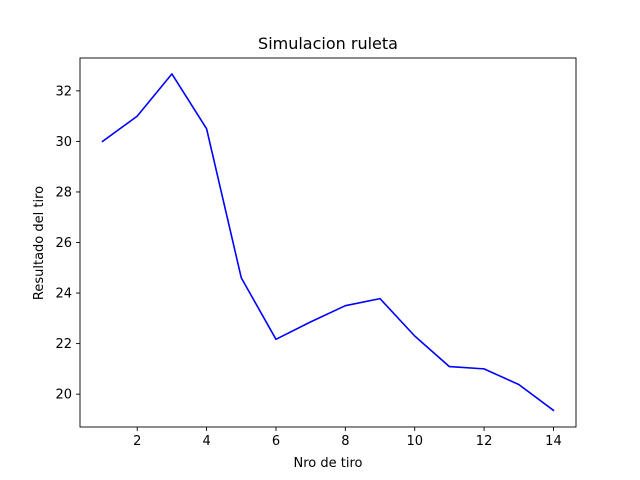 This screenshot has height=480, width=640. What do you see at coordinates (63, 294) in the screenshot?
I see `y-tick-label: 24` at bounding box center [63, 294].